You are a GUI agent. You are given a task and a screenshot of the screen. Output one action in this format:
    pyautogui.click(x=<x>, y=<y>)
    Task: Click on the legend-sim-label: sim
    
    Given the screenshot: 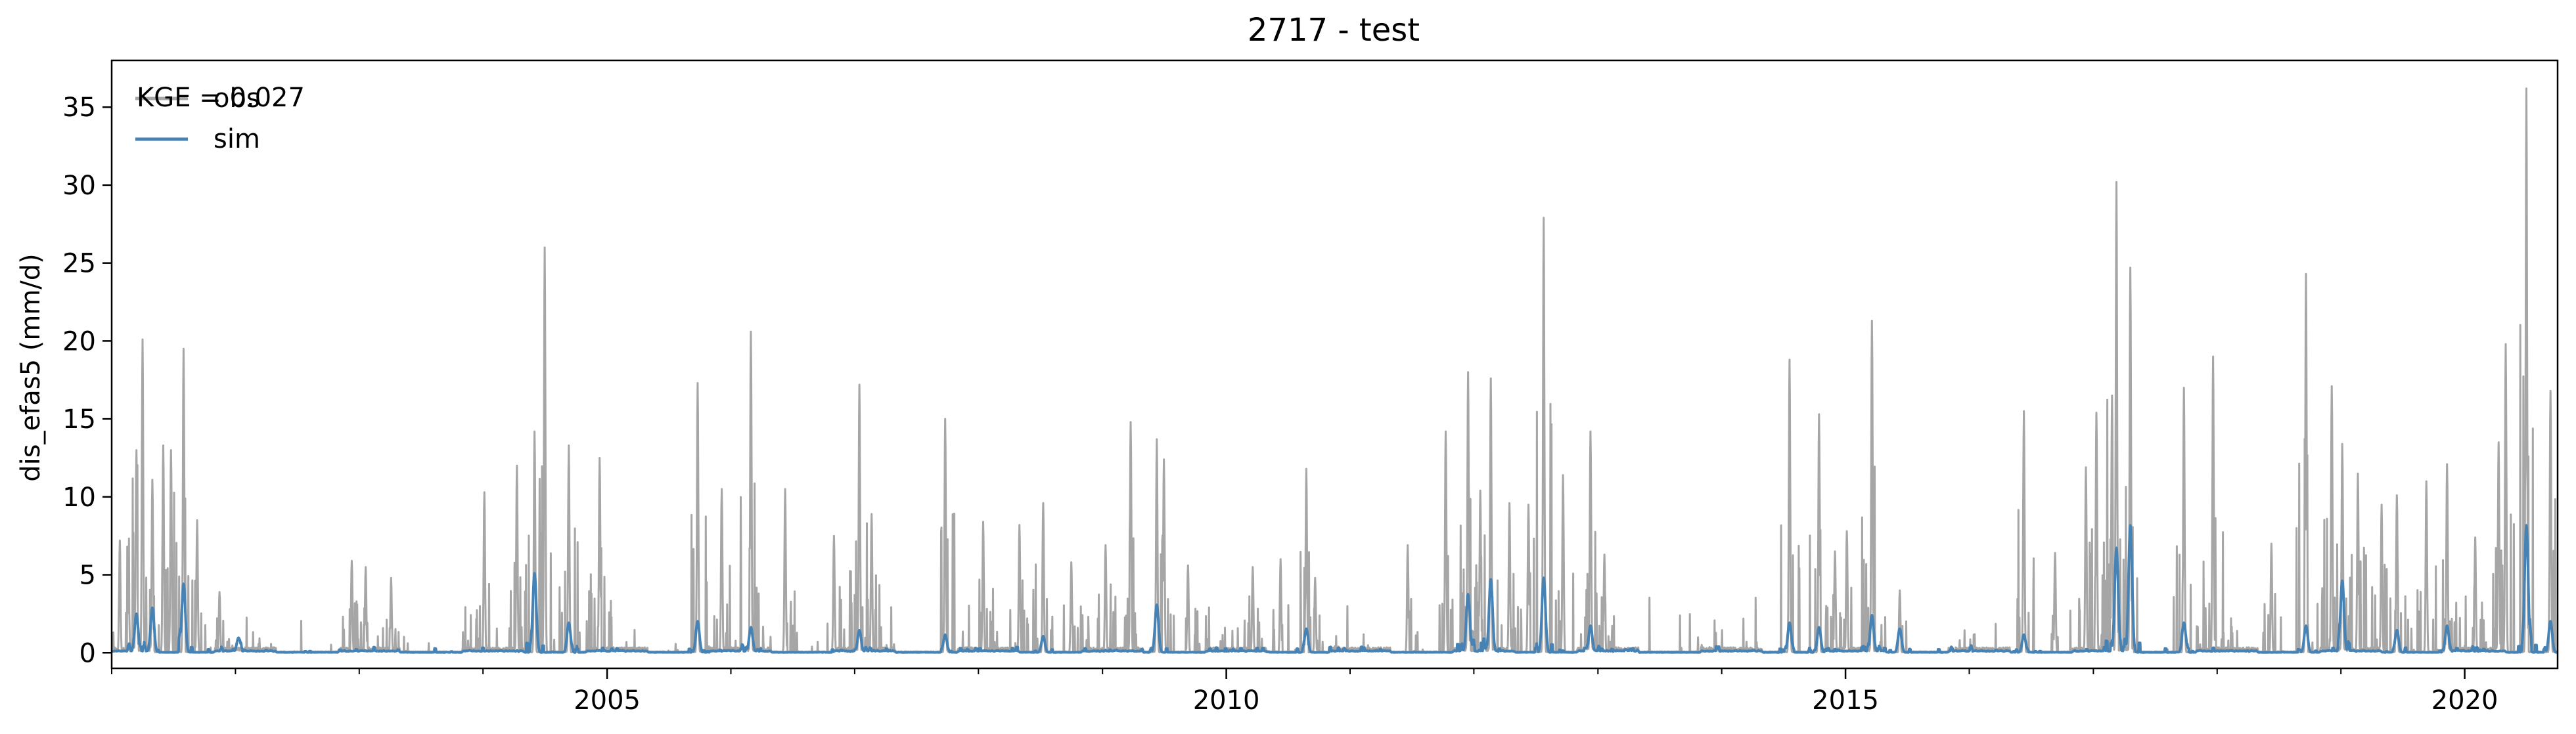 What is the action you would take?
    pyautogui.click(x=237, y=139)
    